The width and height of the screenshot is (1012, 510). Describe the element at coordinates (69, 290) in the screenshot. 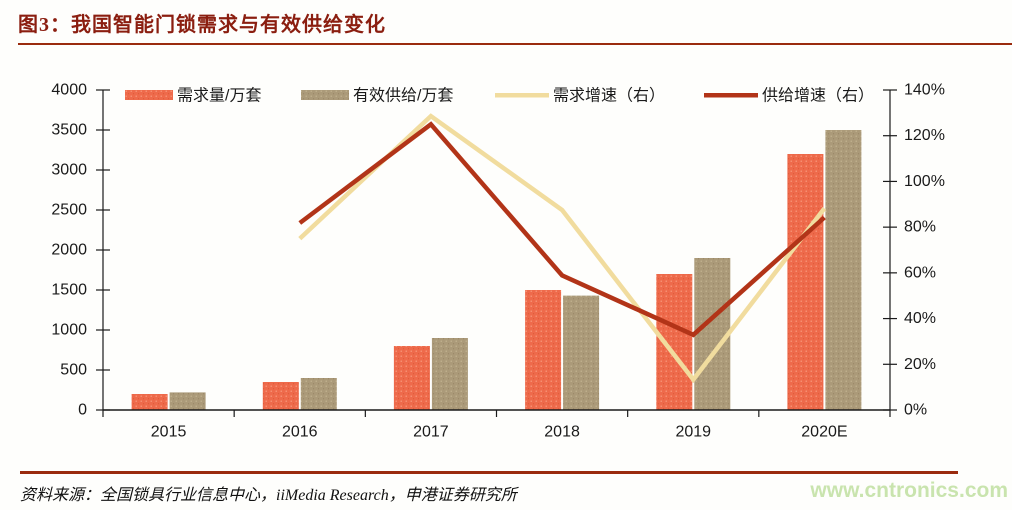

I see `left-axis-label: 1500` at that location.